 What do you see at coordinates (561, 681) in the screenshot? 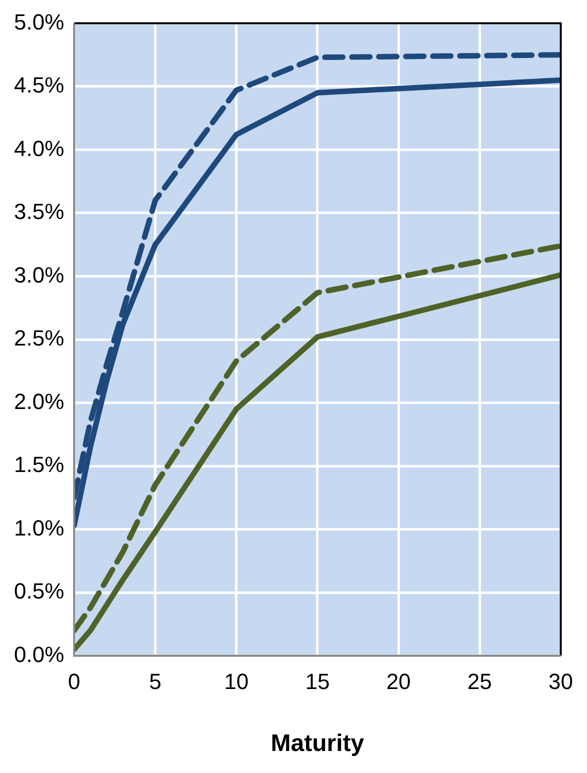
I see `x-tick-label: 30` at bounding box center [561, 681].